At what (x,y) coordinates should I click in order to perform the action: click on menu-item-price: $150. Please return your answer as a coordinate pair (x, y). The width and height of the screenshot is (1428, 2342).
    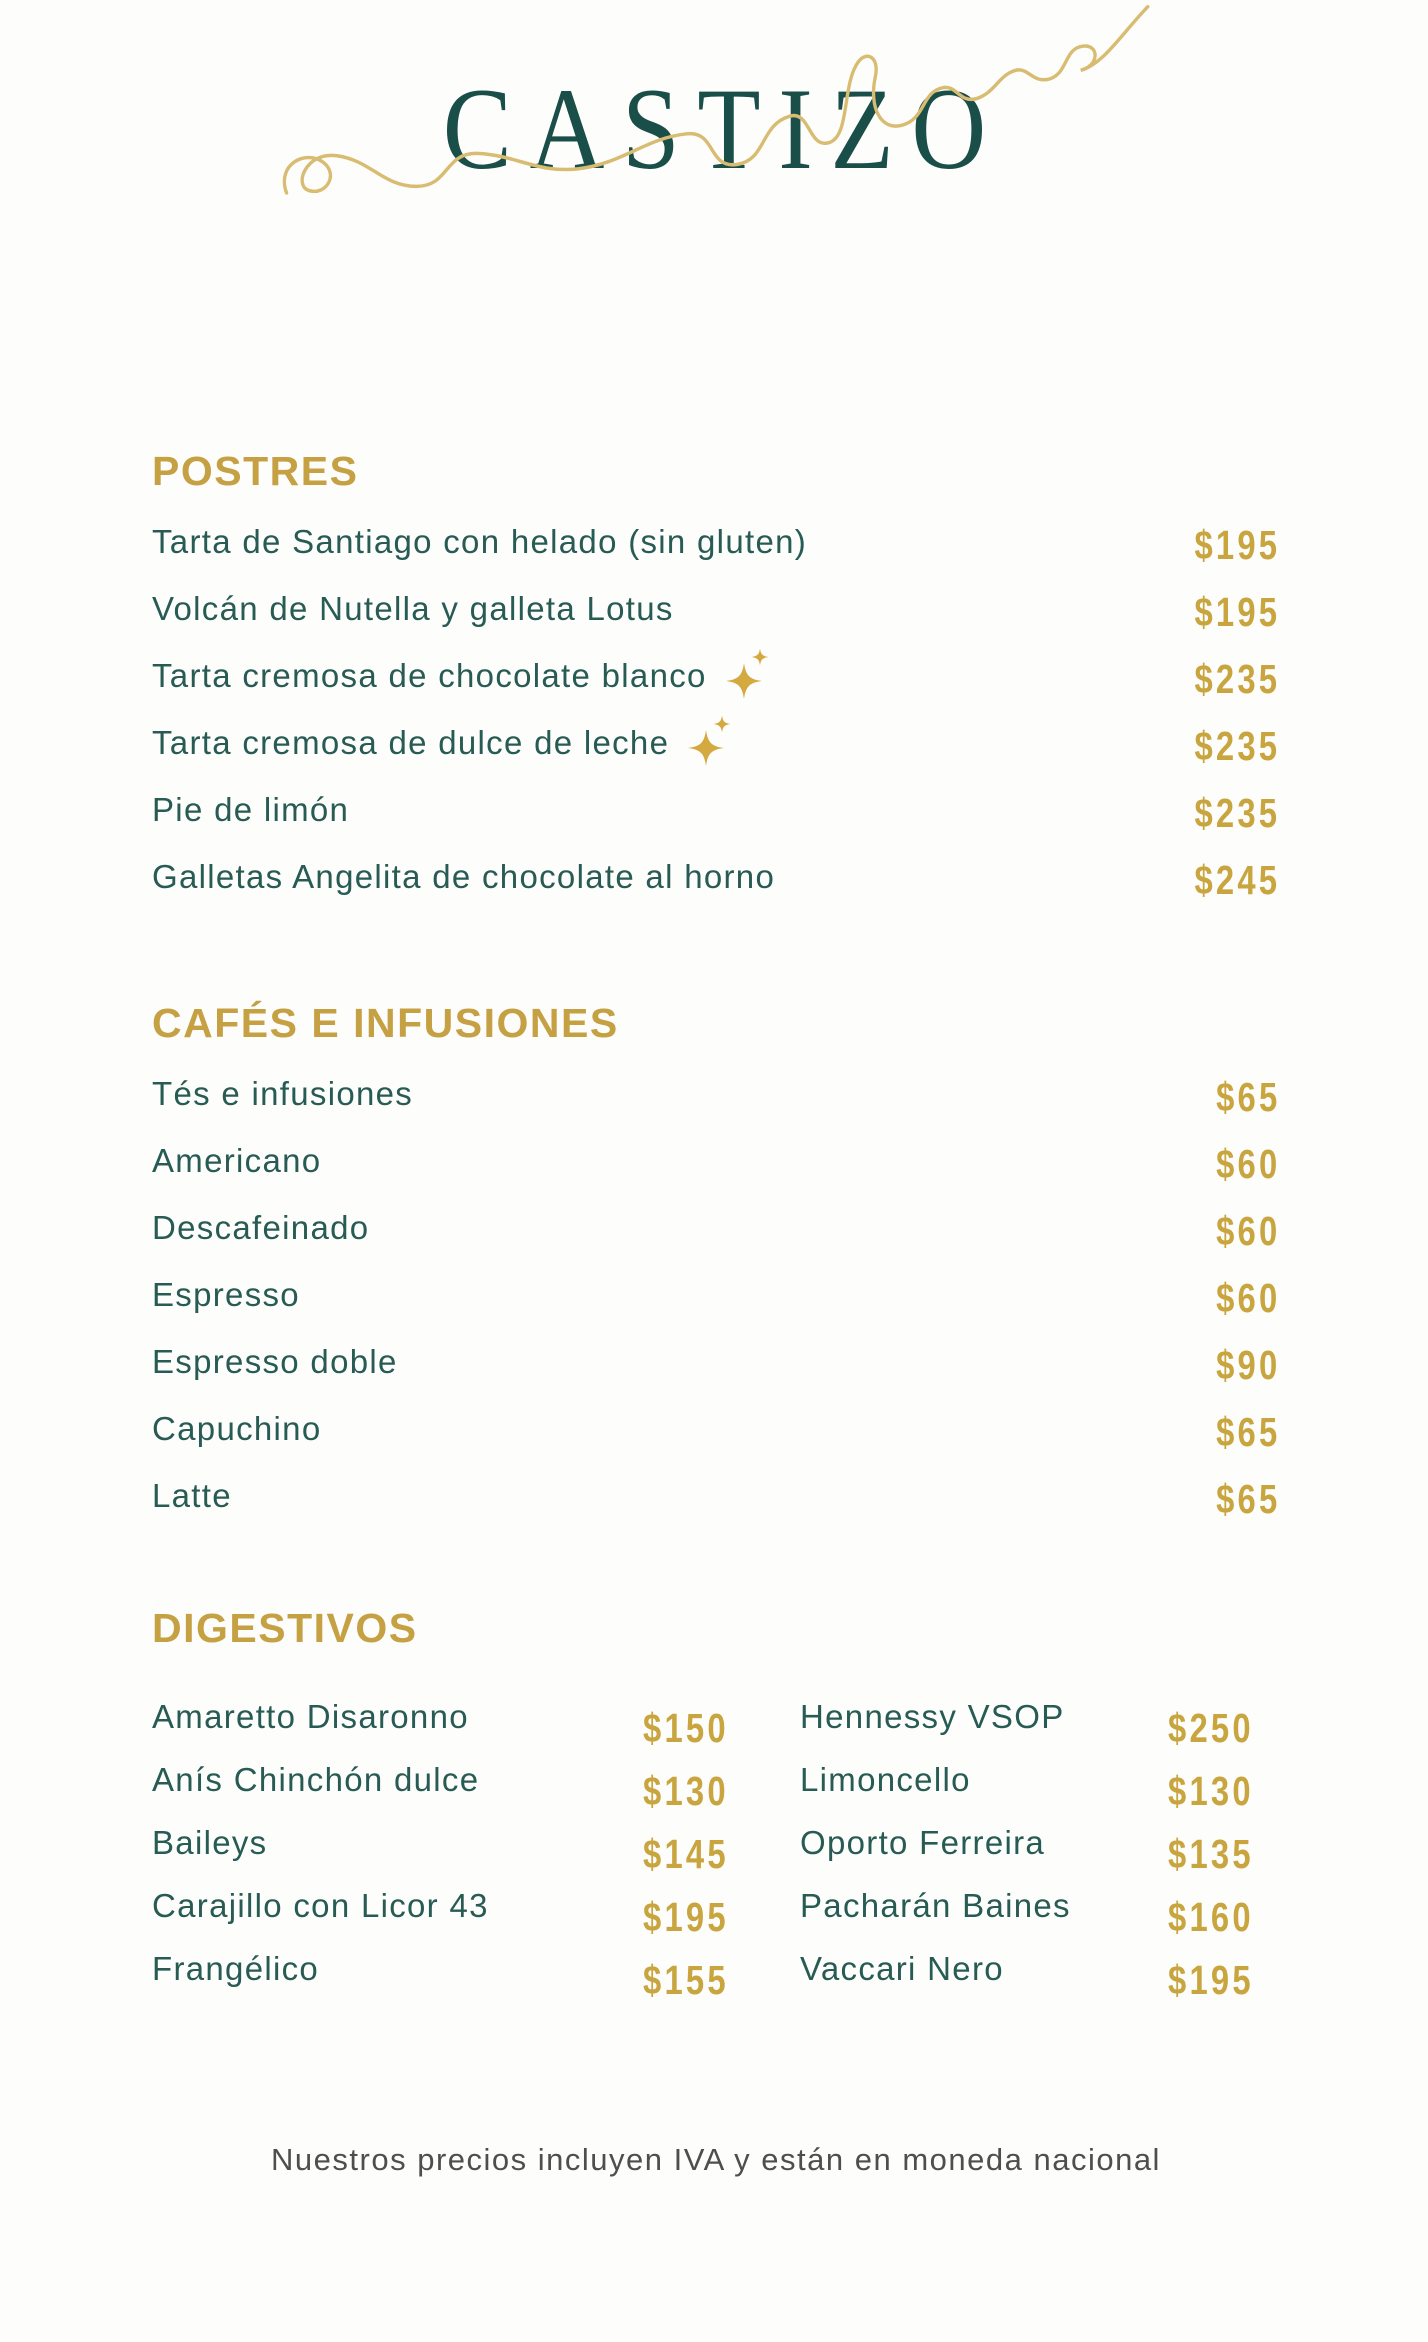
    Looking at the image, I should click on (686, 1728).